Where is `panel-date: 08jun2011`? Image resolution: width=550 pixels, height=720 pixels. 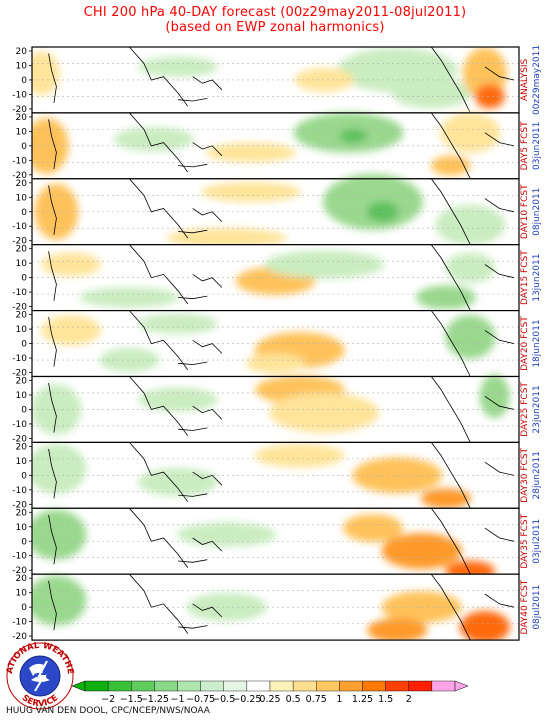 panel-date: 08jun2011 is located at coordinates (537, 212).